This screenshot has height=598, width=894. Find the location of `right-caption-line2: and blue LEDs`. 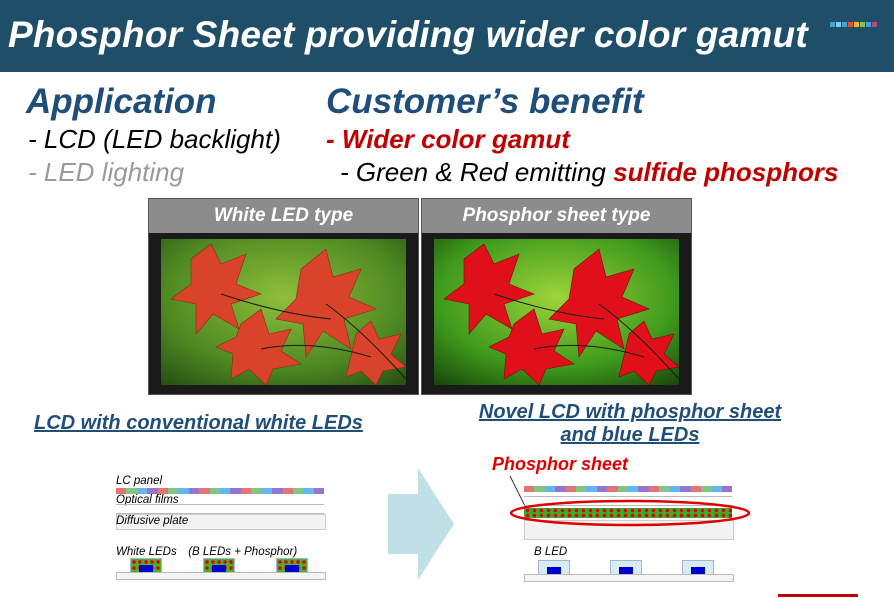

right-caption-line2: and blue LEDs is located at coordinates (630, 435).